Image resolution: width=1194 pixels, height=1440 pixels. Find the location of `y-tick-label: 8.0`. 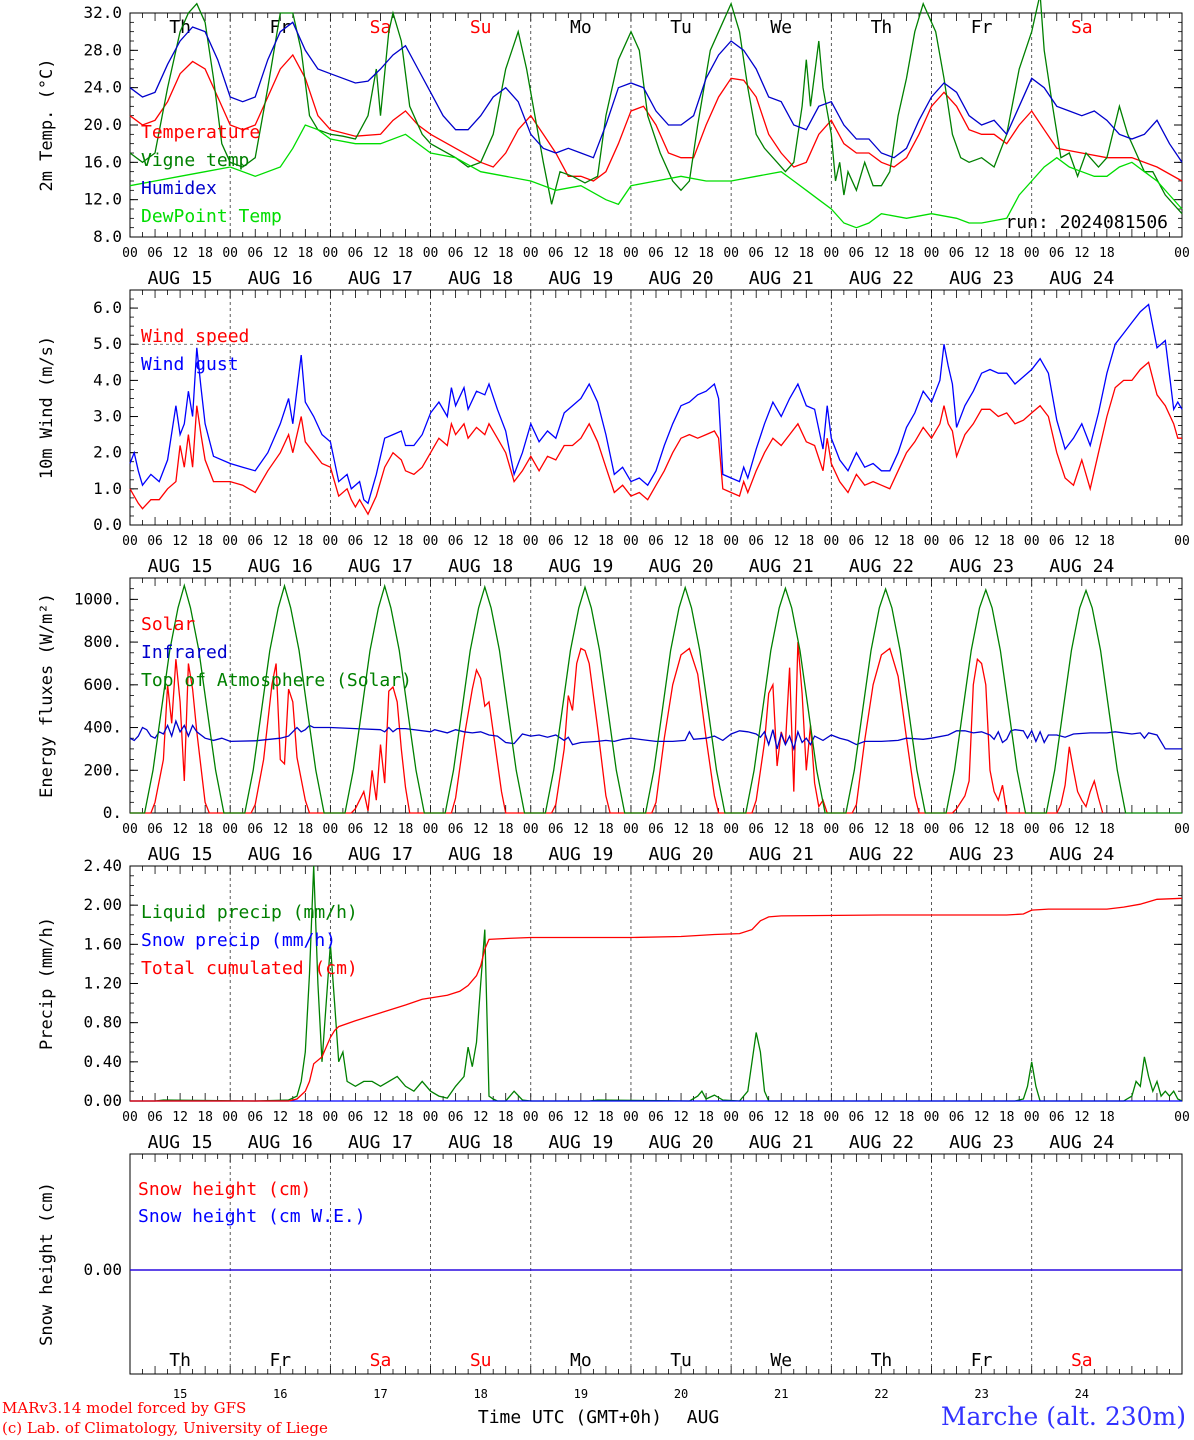

y-tick-label: 8.0 is located at coordinates (107, 236).